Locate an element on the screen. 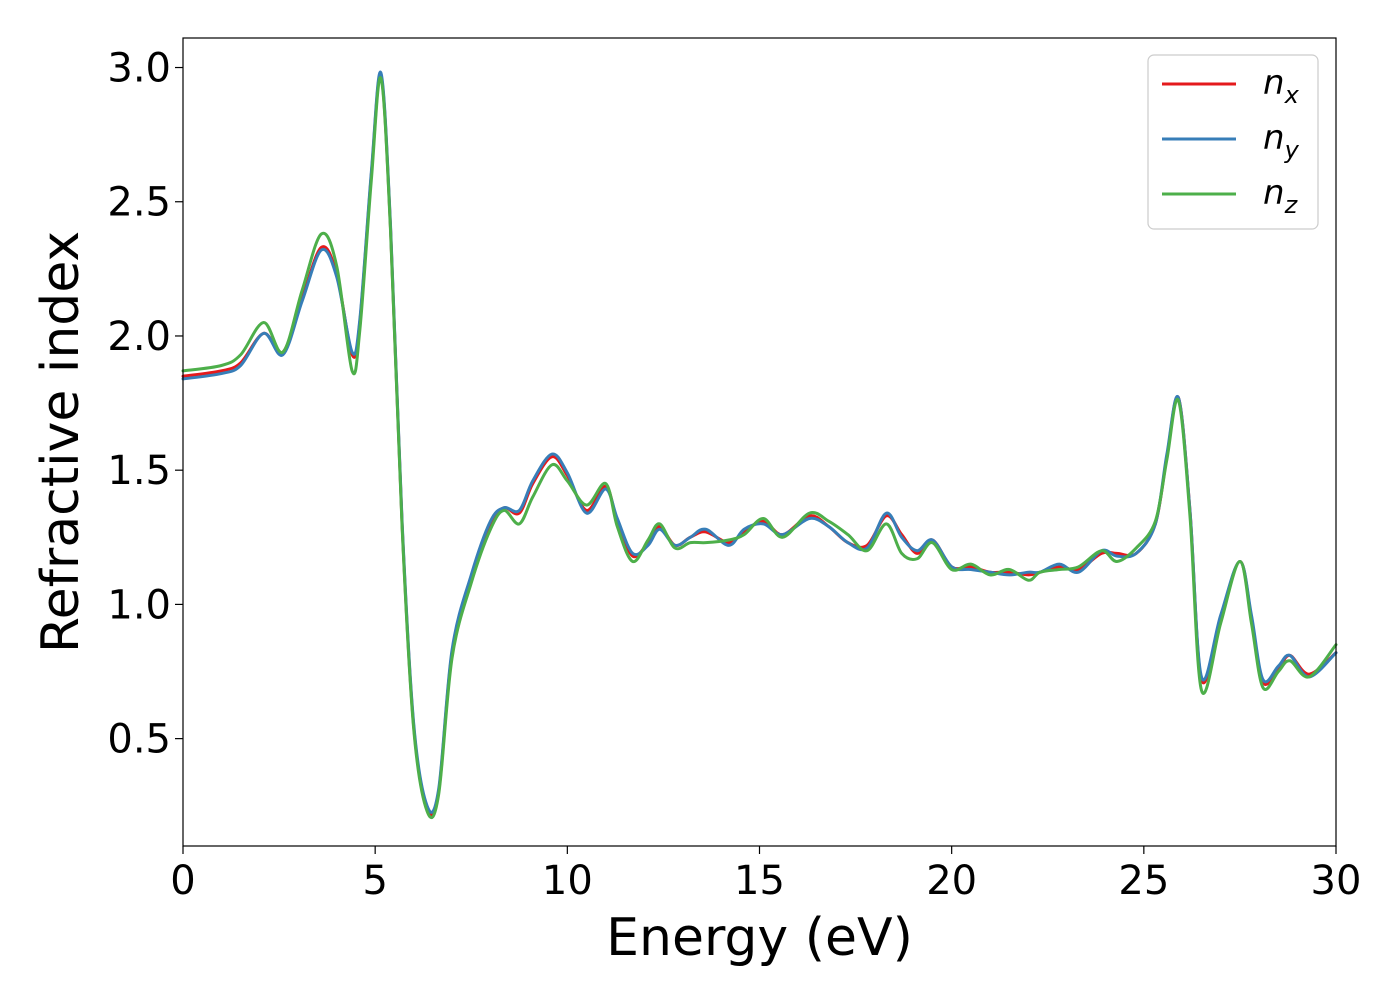 Image resolution: width=1400 pixels, height=1000 pixels. y-tick-label: 0.5 is located at coordinates (139, 740).